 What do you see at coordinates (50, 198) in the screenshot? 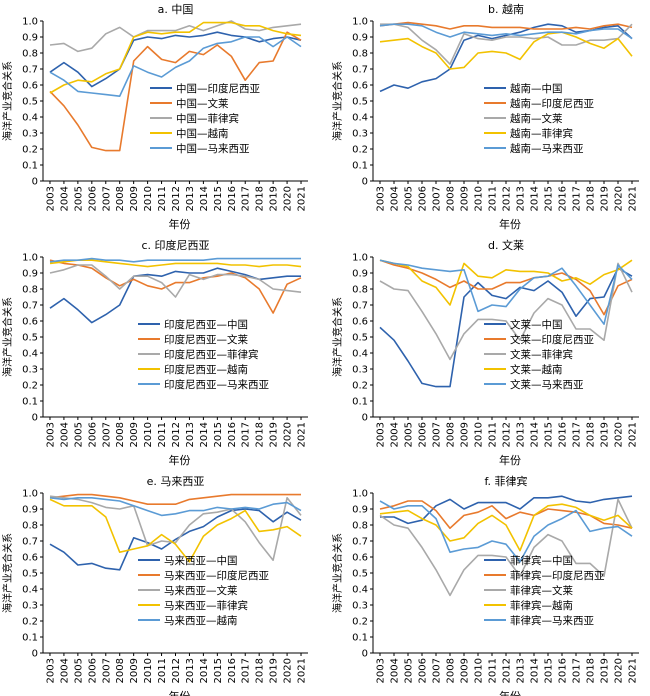
I see `x-tick-label: 2003` at bounding box center [50, 198].